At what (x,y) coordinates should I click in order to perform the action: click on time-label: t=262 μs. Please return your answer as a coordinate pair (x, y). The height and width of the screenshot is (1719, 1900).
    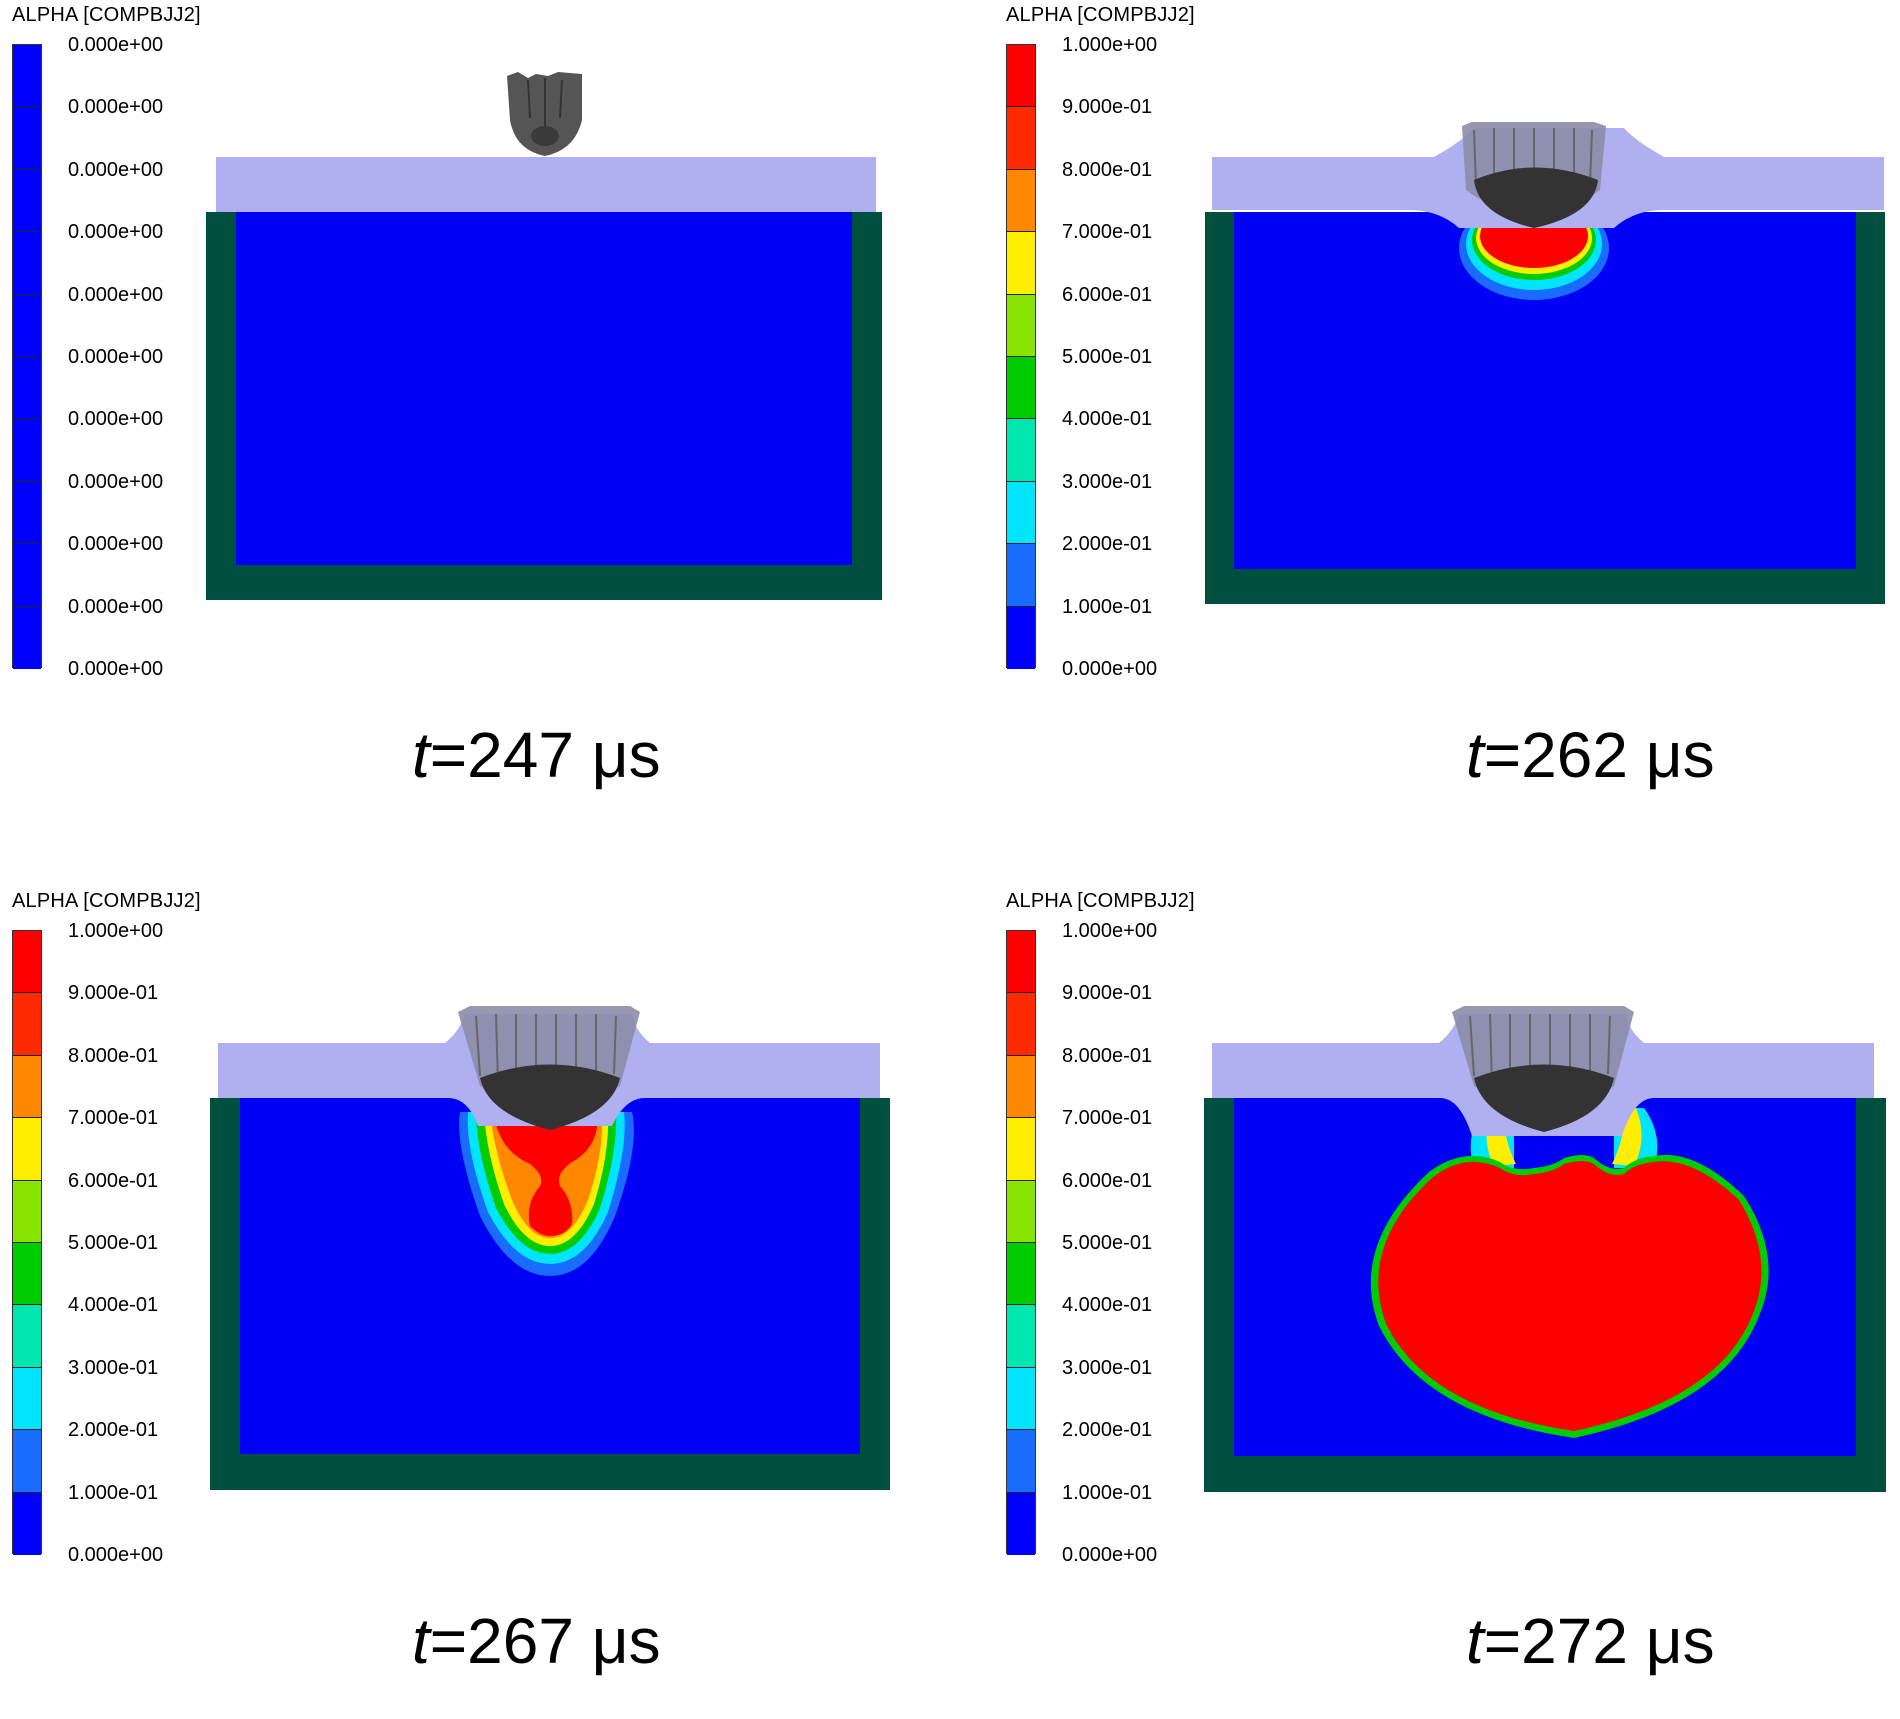
    Looking at the image, I should click on (1590, 755).